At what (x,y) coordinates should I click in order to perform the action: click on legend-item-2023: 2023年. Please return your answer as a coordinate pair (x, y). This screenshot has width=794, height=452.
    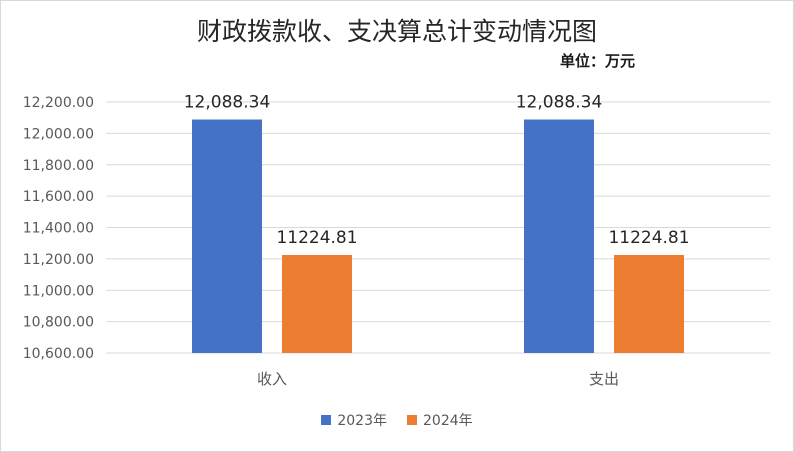
    Looking at the image, I should click on (354, 420).